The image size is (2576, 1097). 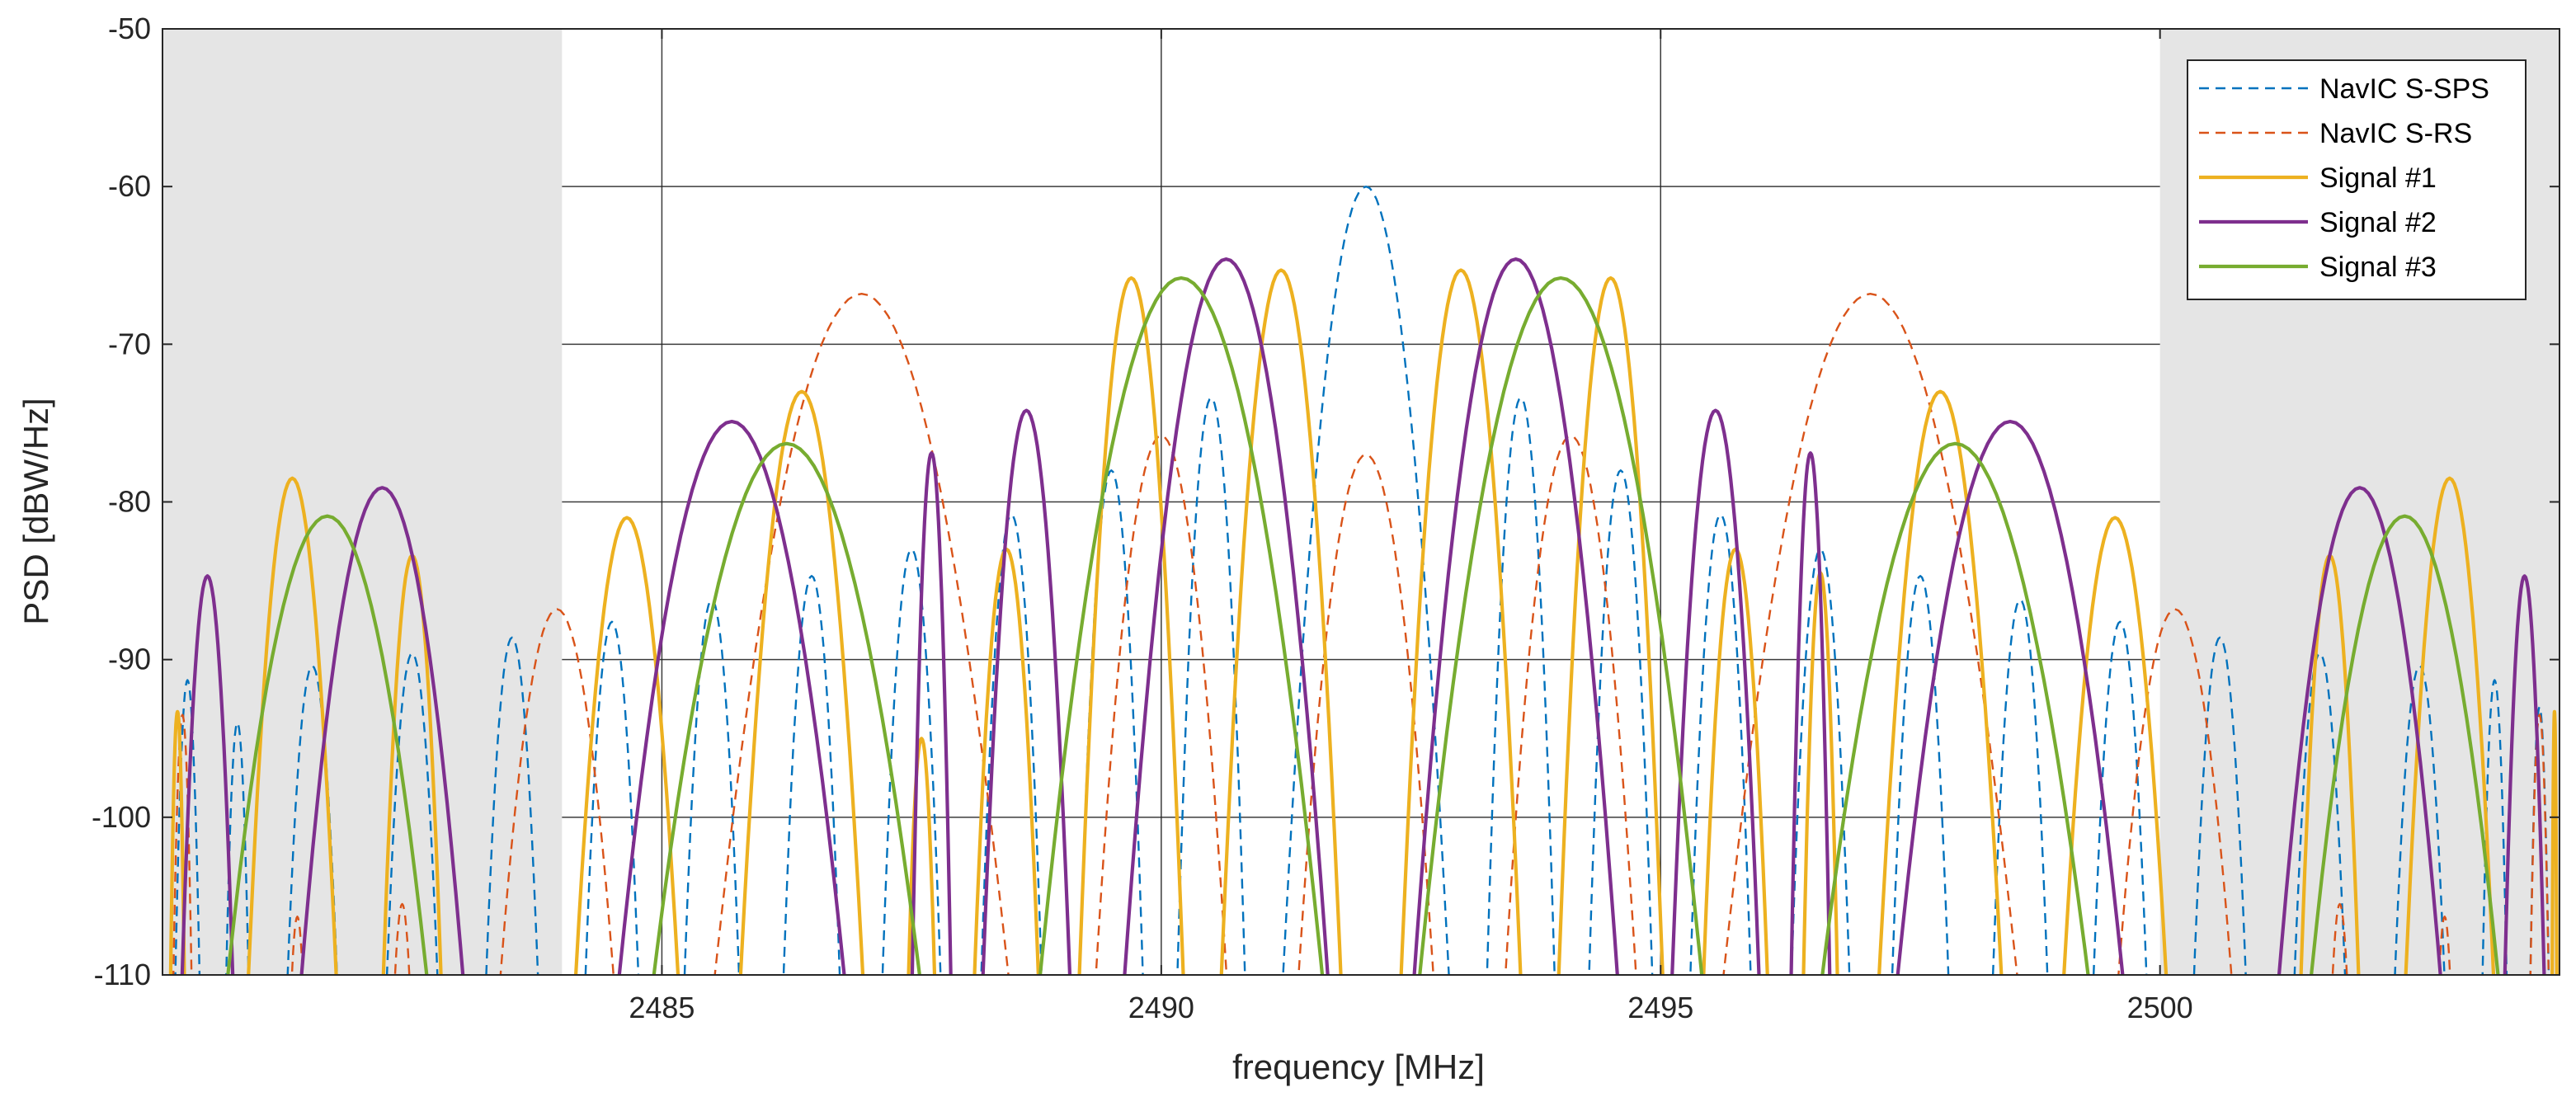 I want to click on y-tick-label: -100, so click(x=122, y=817).